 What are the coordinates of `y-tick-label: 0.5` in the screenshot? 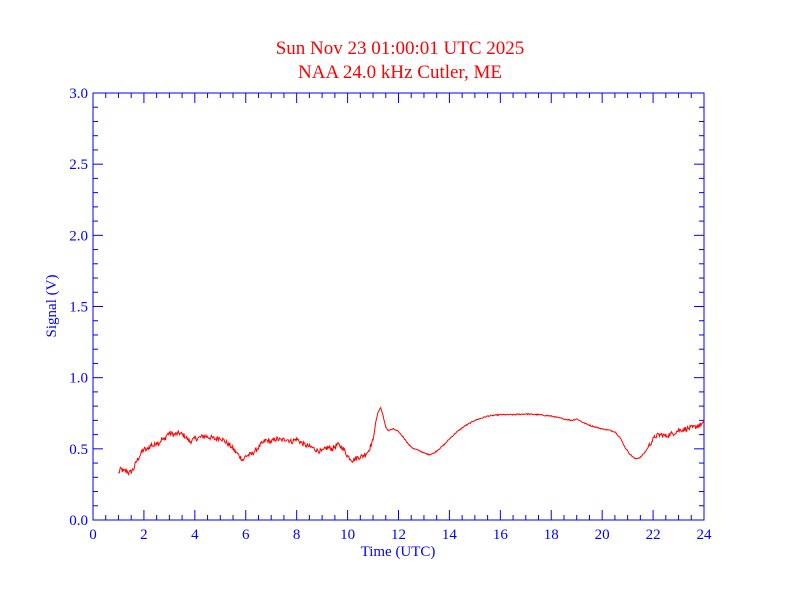 It's located at (78, 450).